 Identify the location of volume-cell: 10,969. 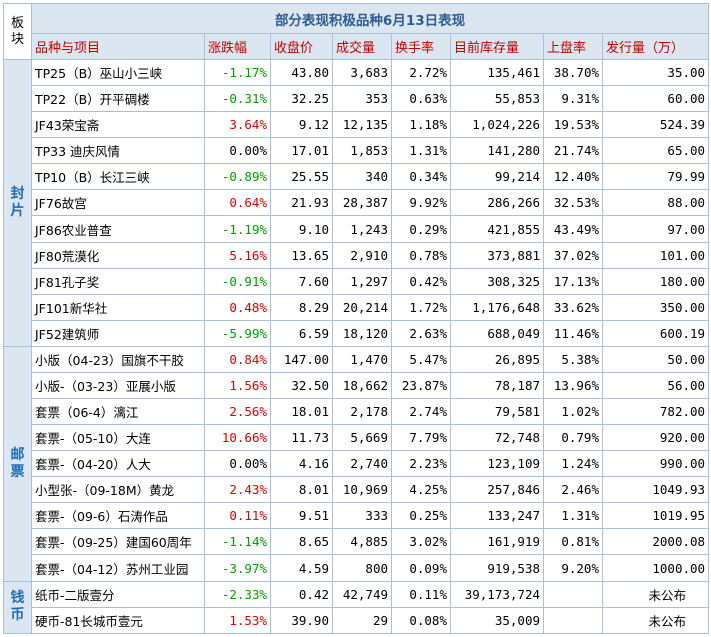
(362, 490).